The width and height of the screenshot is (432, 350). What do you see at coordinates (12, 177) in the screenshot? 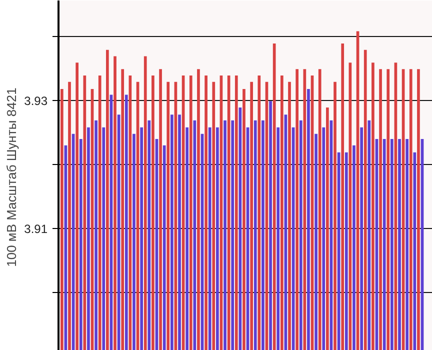
I see `y-axis-title: 100 мВ Масштаб Шунты 8421` at bounding box center [12, 177].